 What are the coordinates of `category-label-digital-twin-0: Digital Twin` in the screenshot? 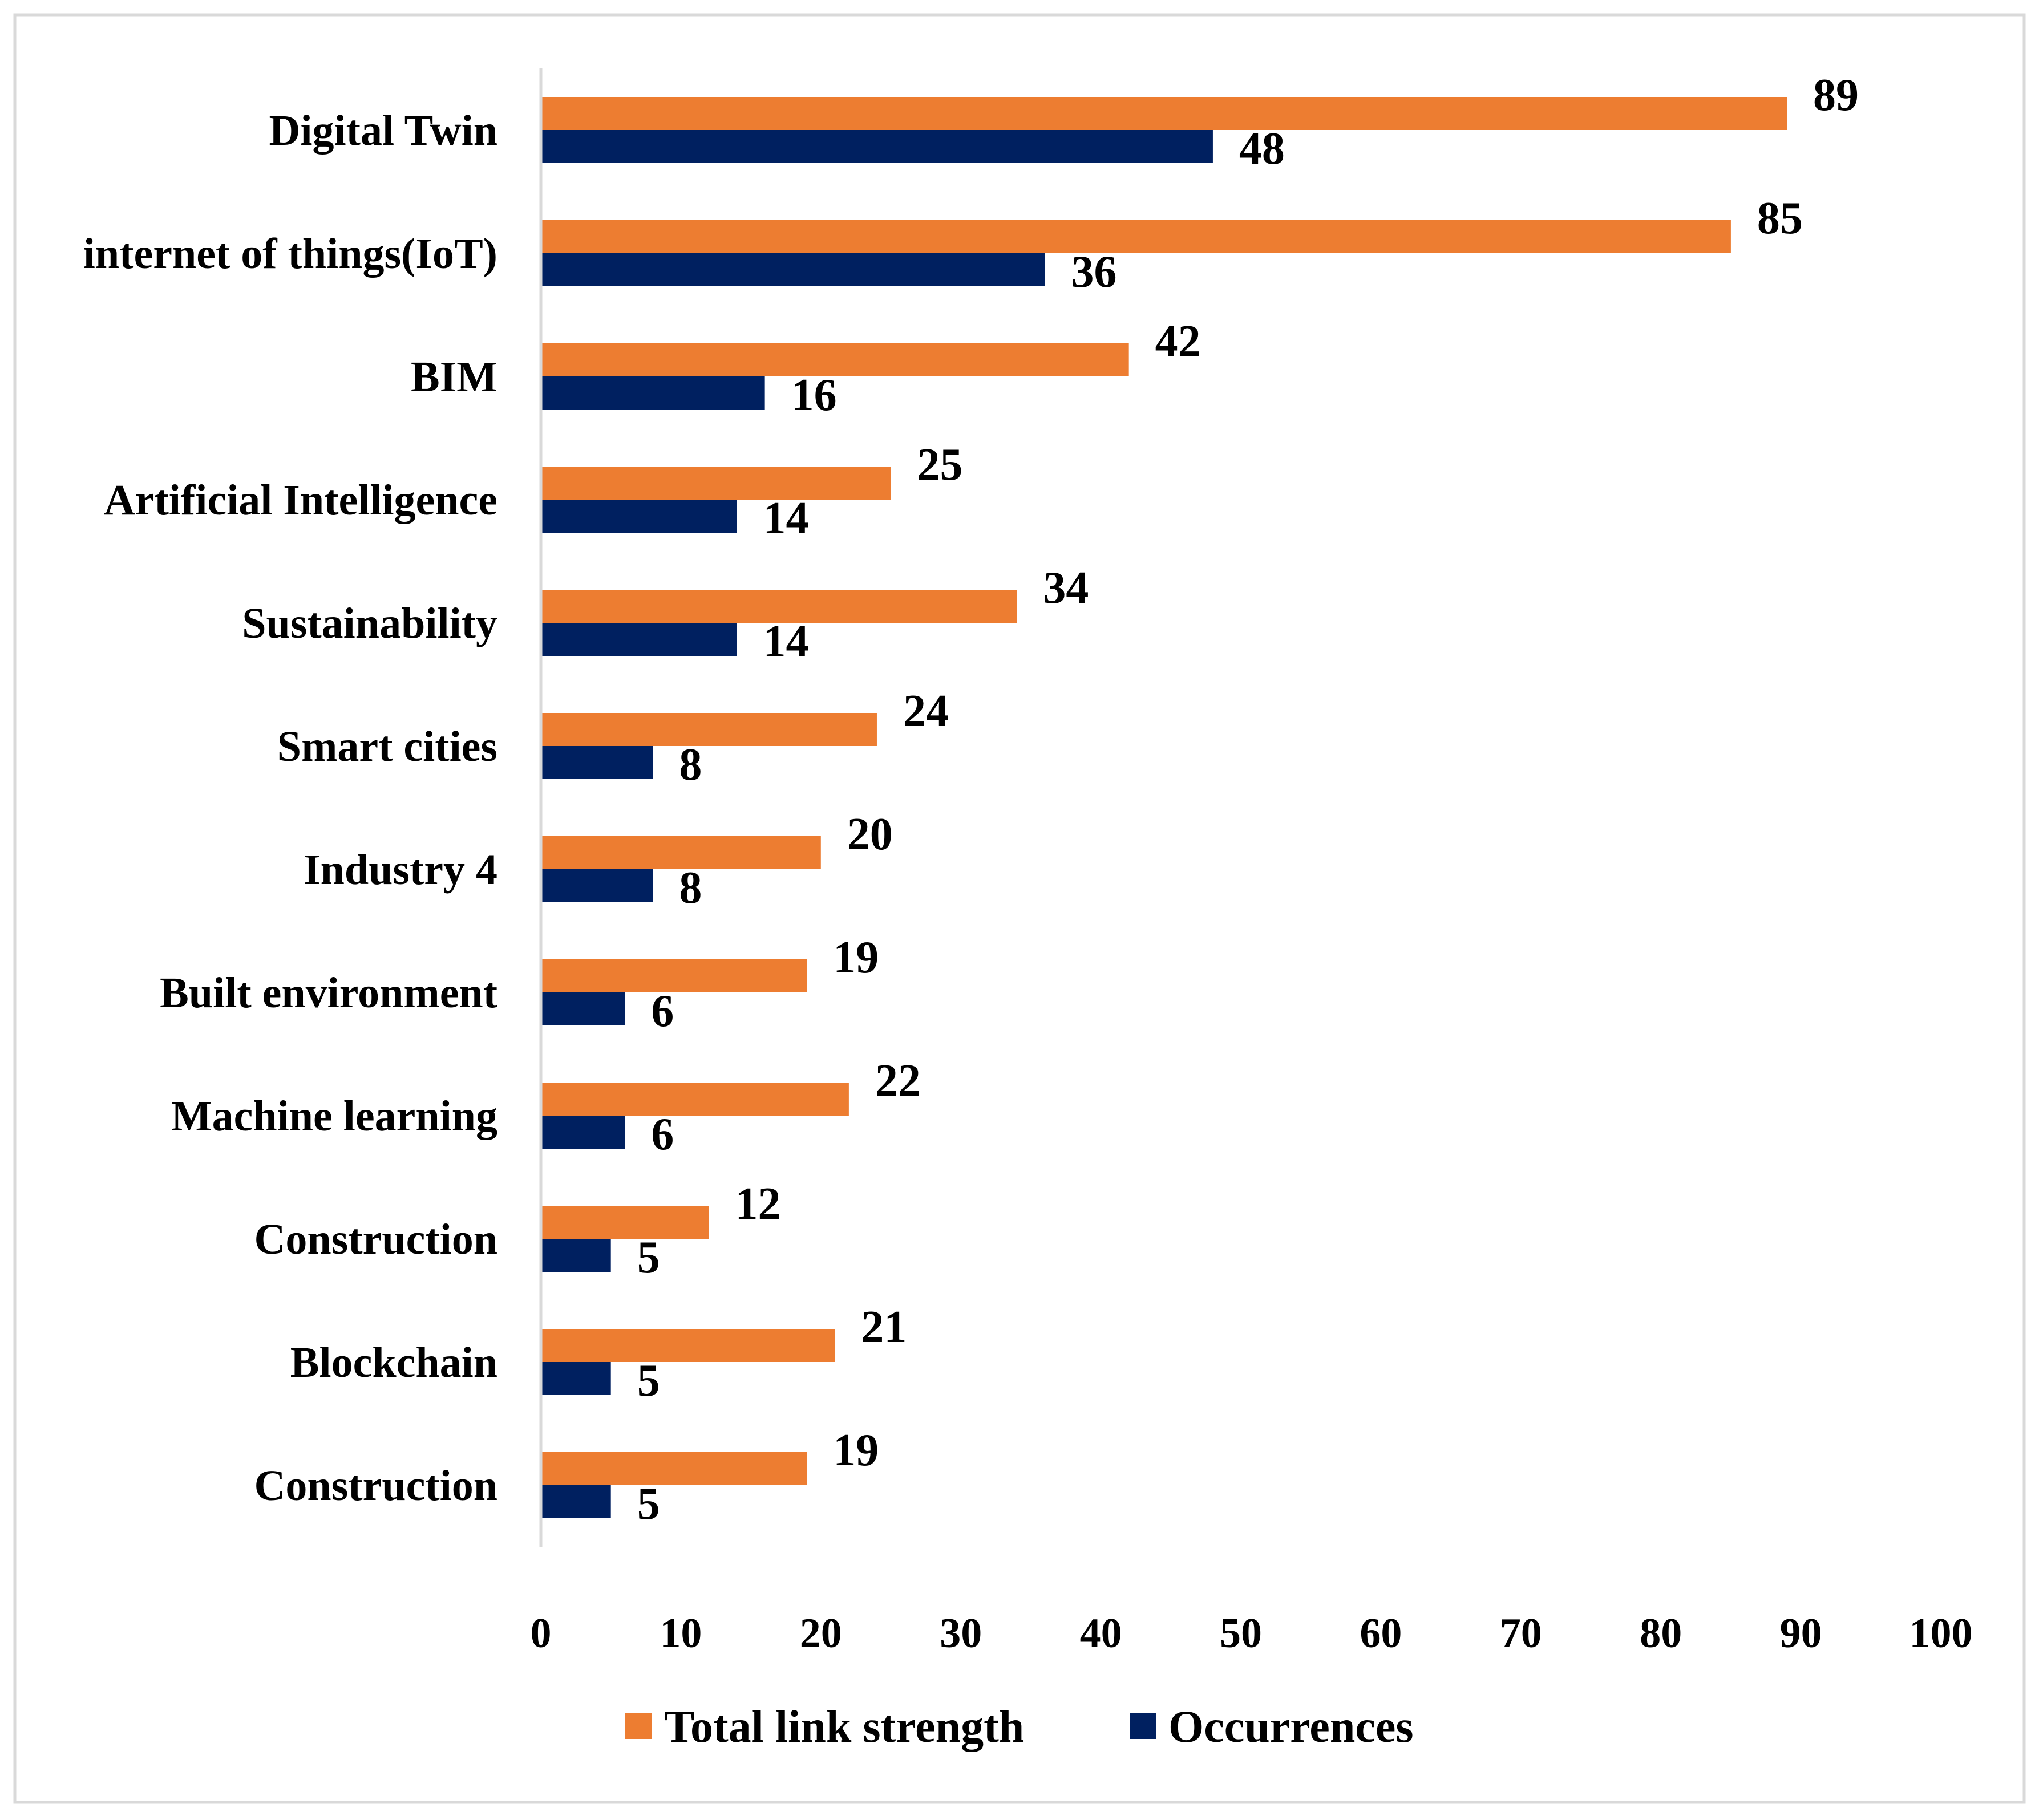 It's located at (383, 131).